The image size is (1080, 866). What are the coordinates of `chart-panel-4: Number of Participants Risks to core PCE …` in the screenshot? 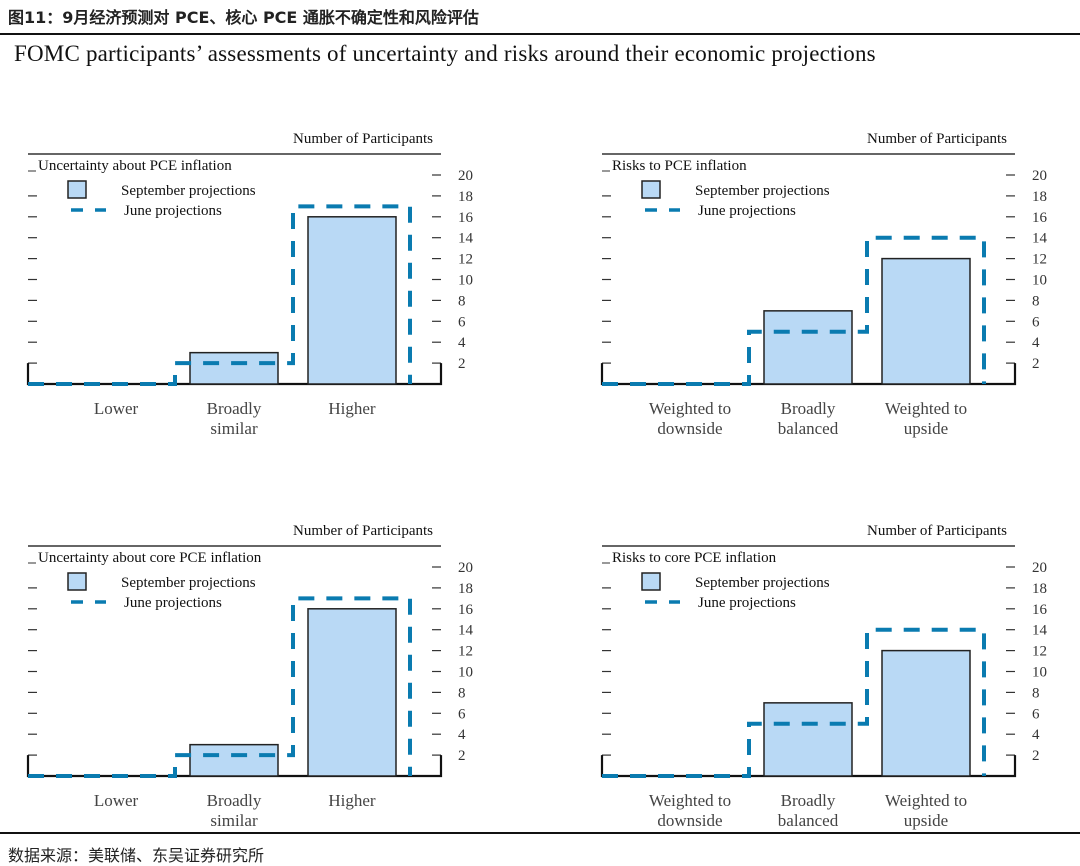 It's located at (824, 676).